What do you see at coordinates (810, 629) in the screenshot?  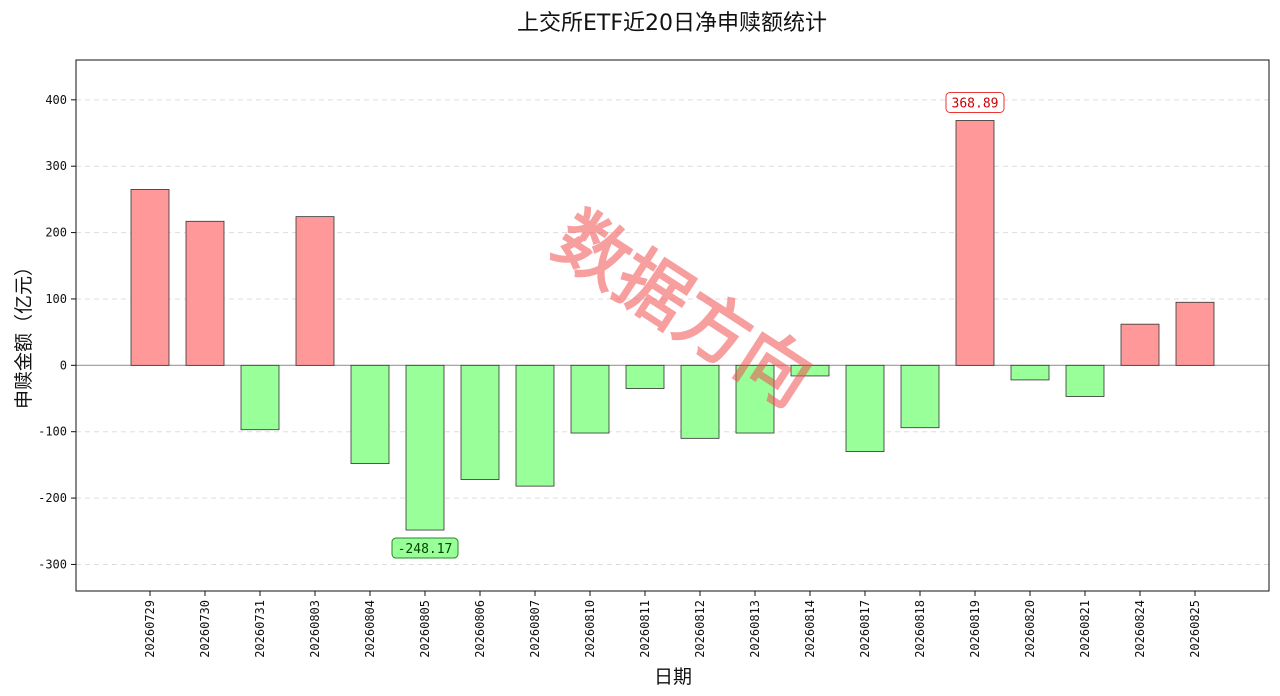 I see `x-tick-label: 20260814` at bounding box center [810, 629].